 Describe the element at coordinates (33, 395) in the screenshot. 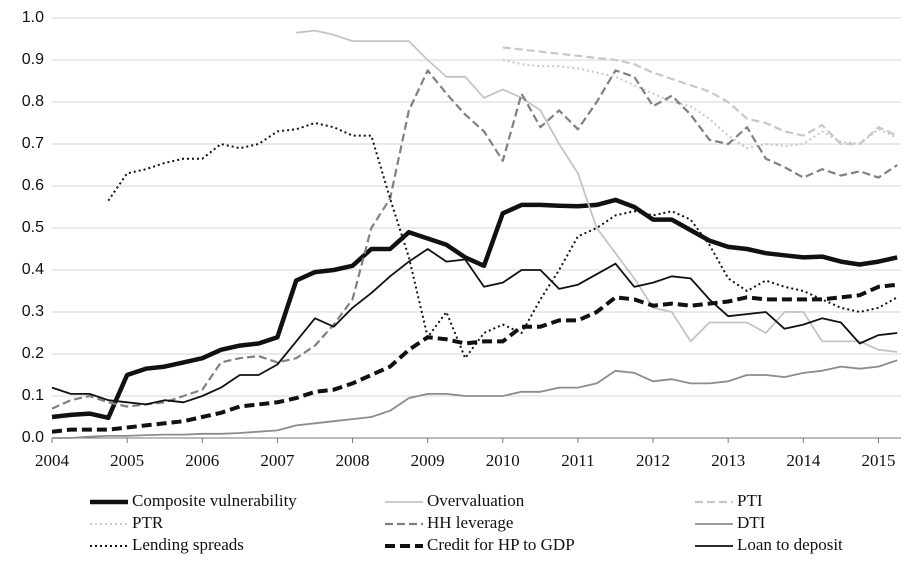

I see `y-tick-label: 0.1` at that location.